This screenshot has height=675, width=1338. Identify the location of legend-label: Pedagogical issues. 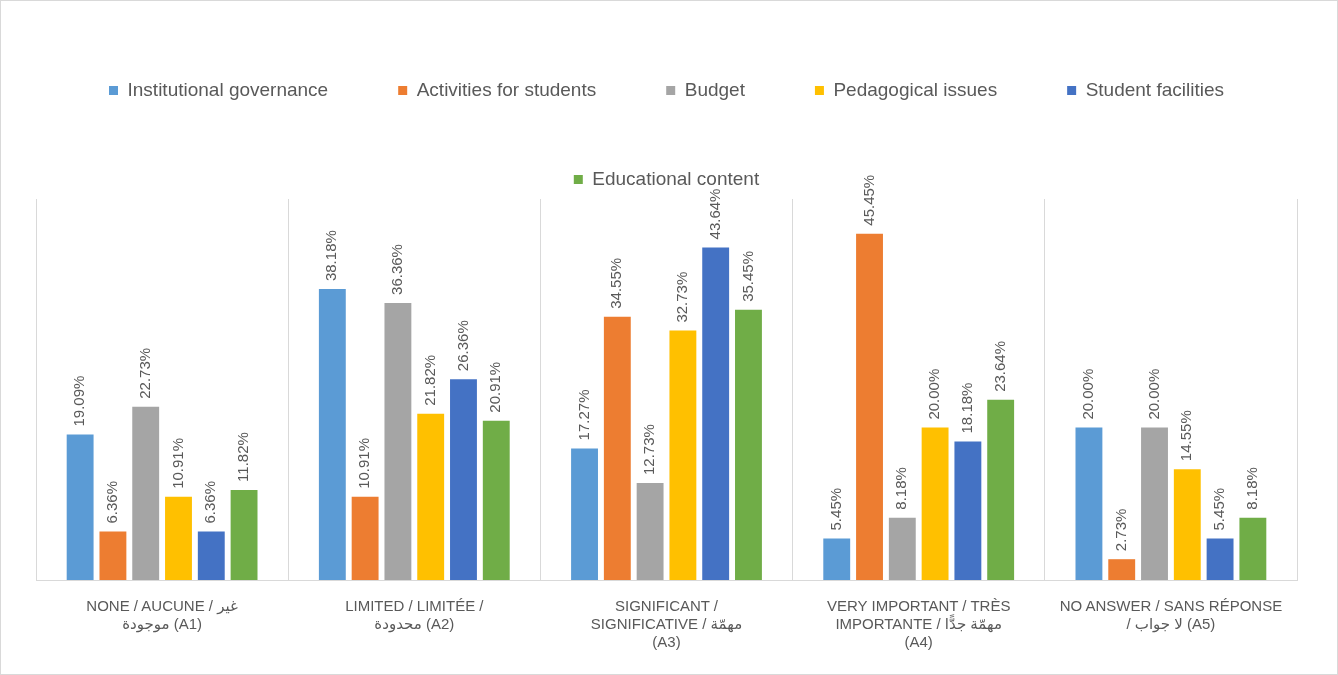
(915, 89).